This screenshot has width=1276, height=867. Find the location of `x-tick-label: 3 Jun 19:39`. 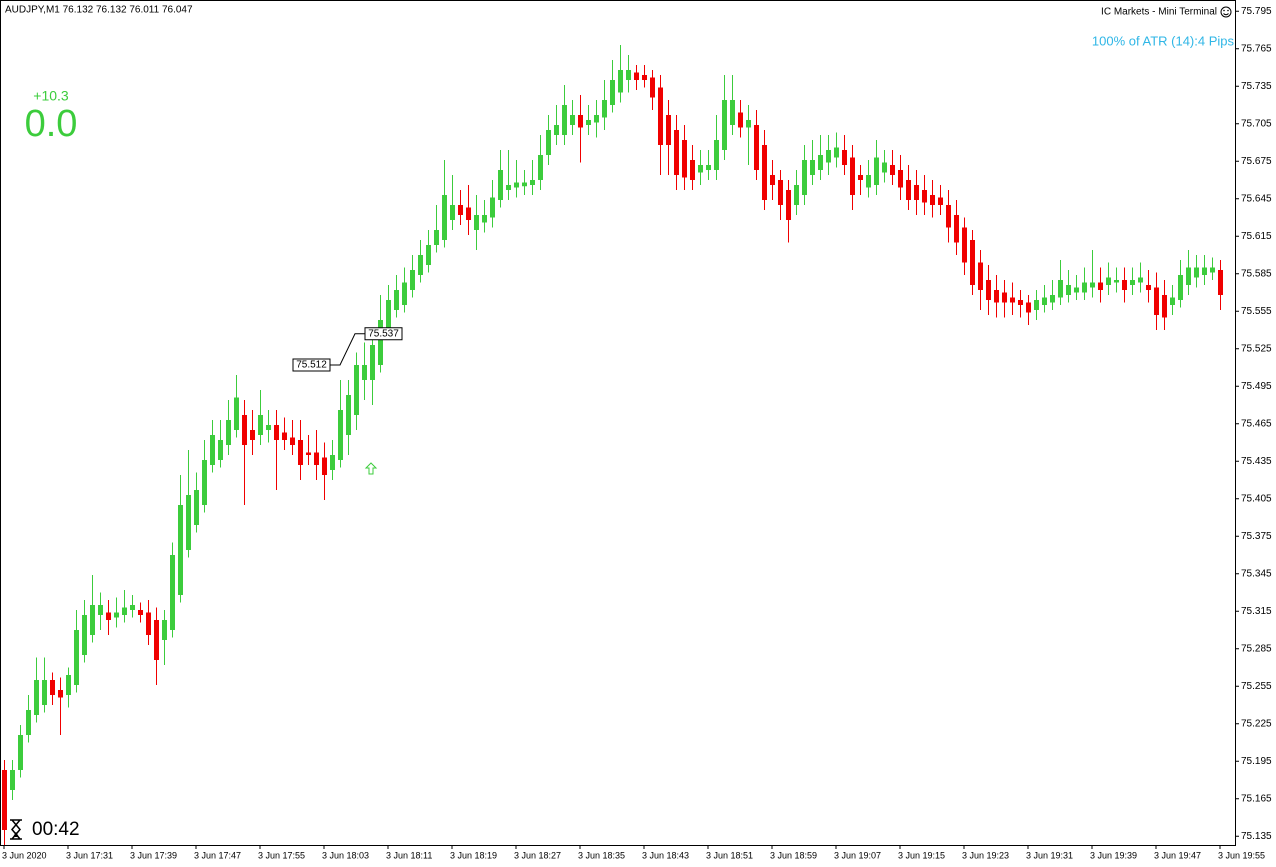

x-tick-label: 3 Jun 19:39 is located at coordinates (1113, 855).